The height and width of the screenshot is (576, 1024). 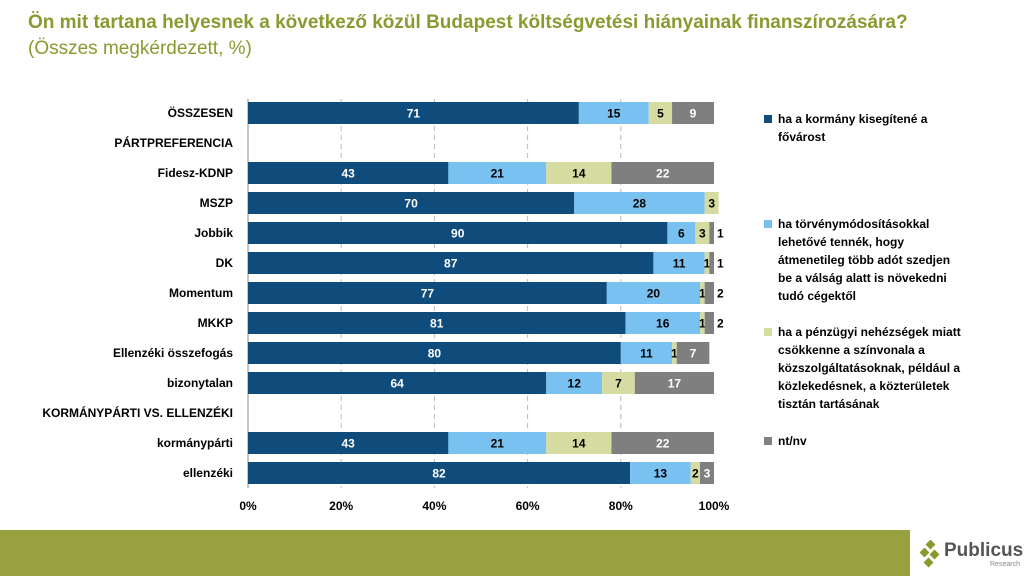 What do you see at coordinates (215, 323) in the screenshot?
I see `category-label: MKKP` at bounding box center [215, 323].